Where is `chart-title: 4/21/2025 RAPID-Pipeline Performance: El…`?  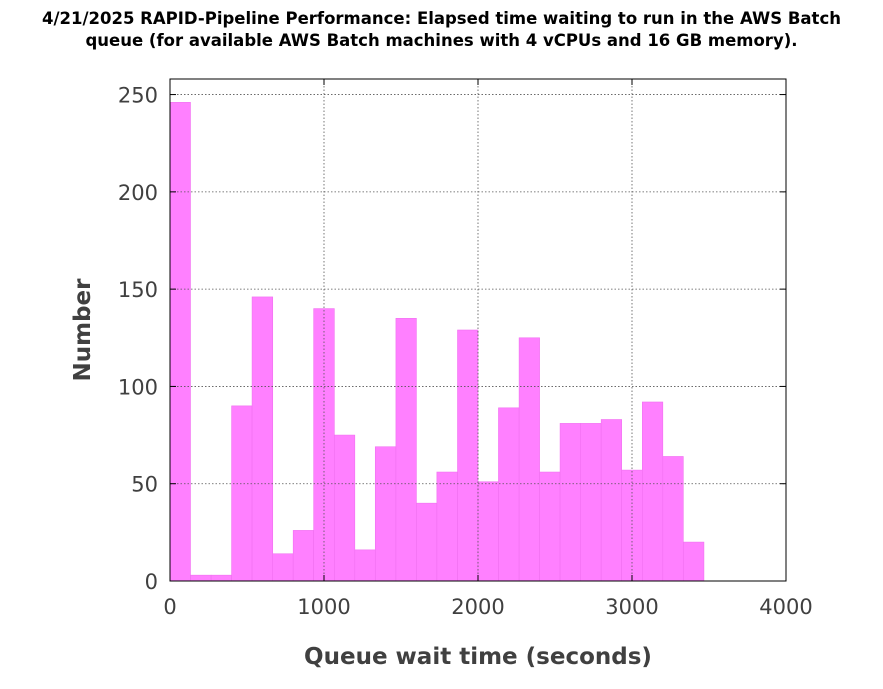
chart-title: 4/21/2025 RAPID-Pipeline Performance: El… is located at coordinates (441, 30).